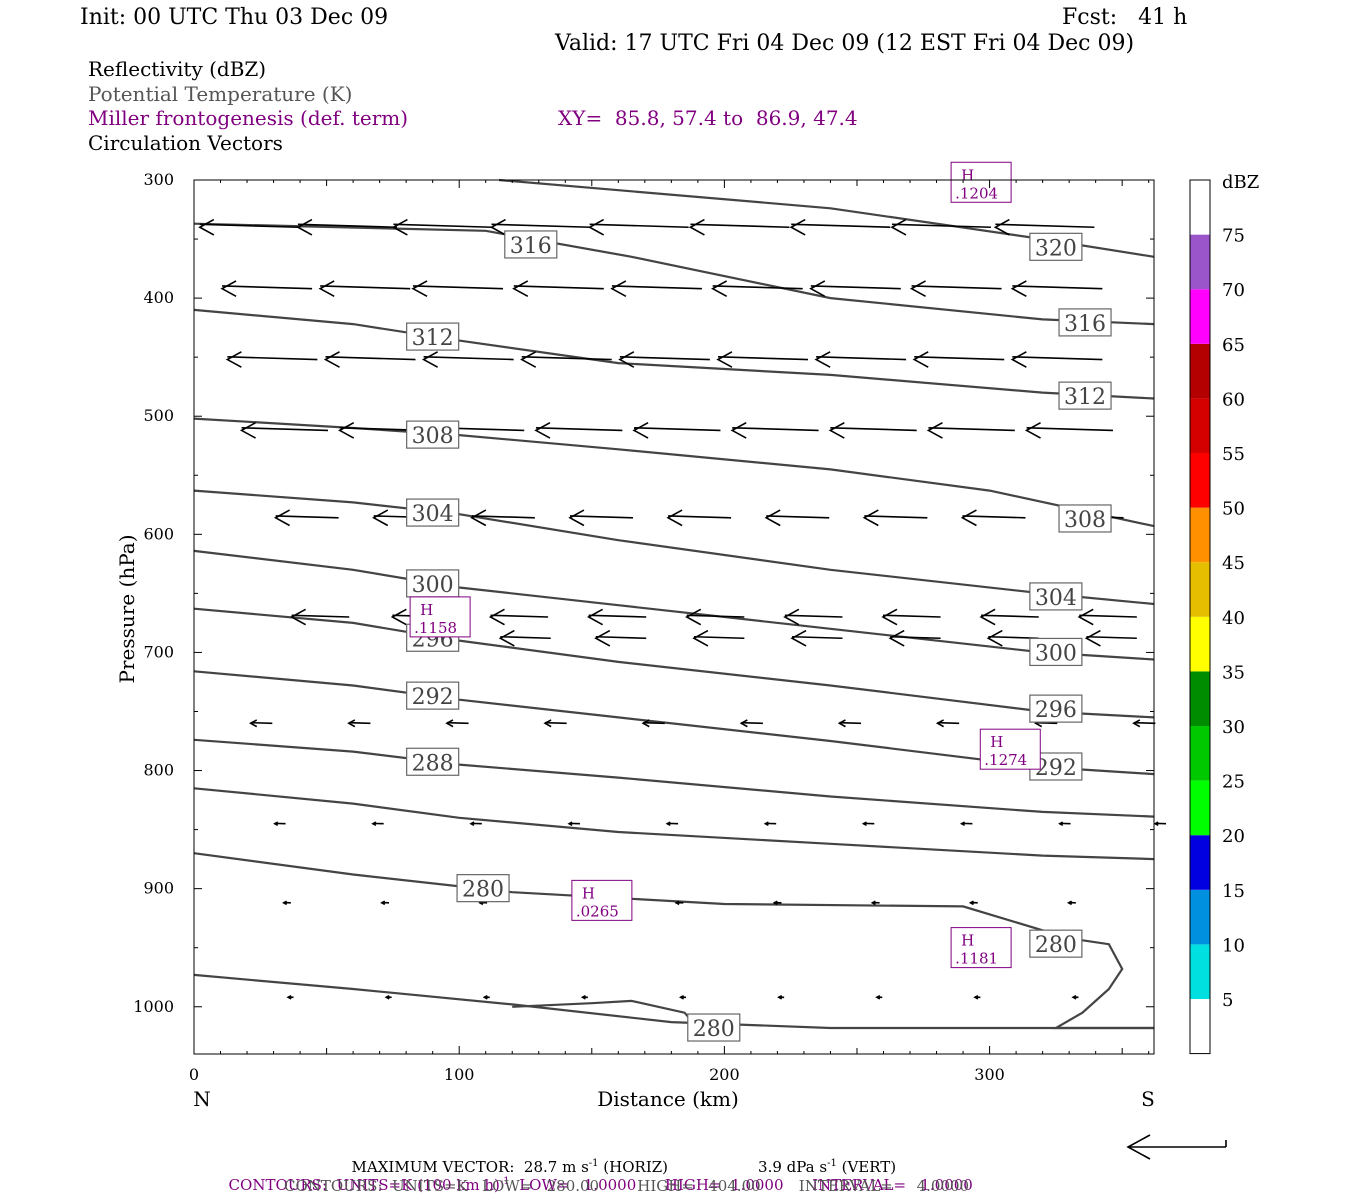 This screenshot has height=1200, width=1350. I want to click on max-vector-vert-suffix: (VERT), so click(866, 1167).